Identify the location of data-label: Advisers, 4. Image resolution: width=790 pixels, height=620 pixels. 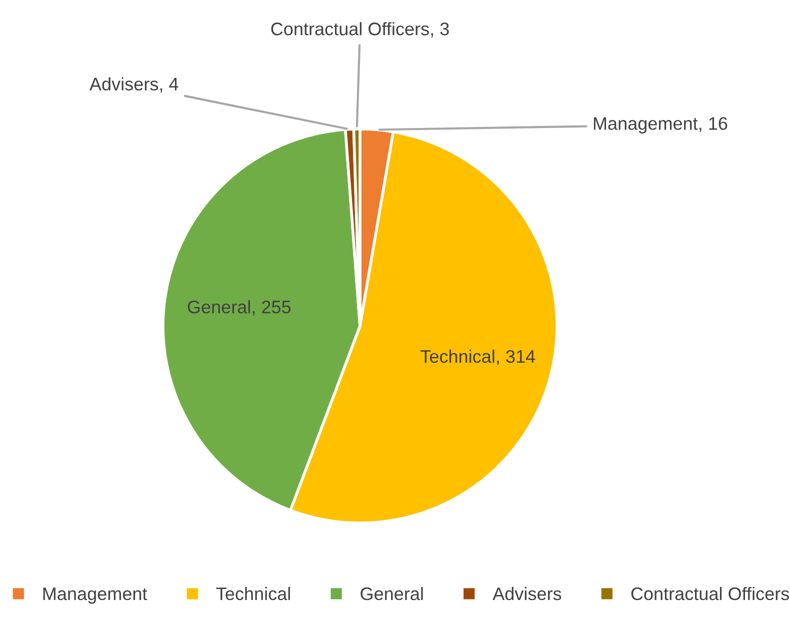
(133, 85).